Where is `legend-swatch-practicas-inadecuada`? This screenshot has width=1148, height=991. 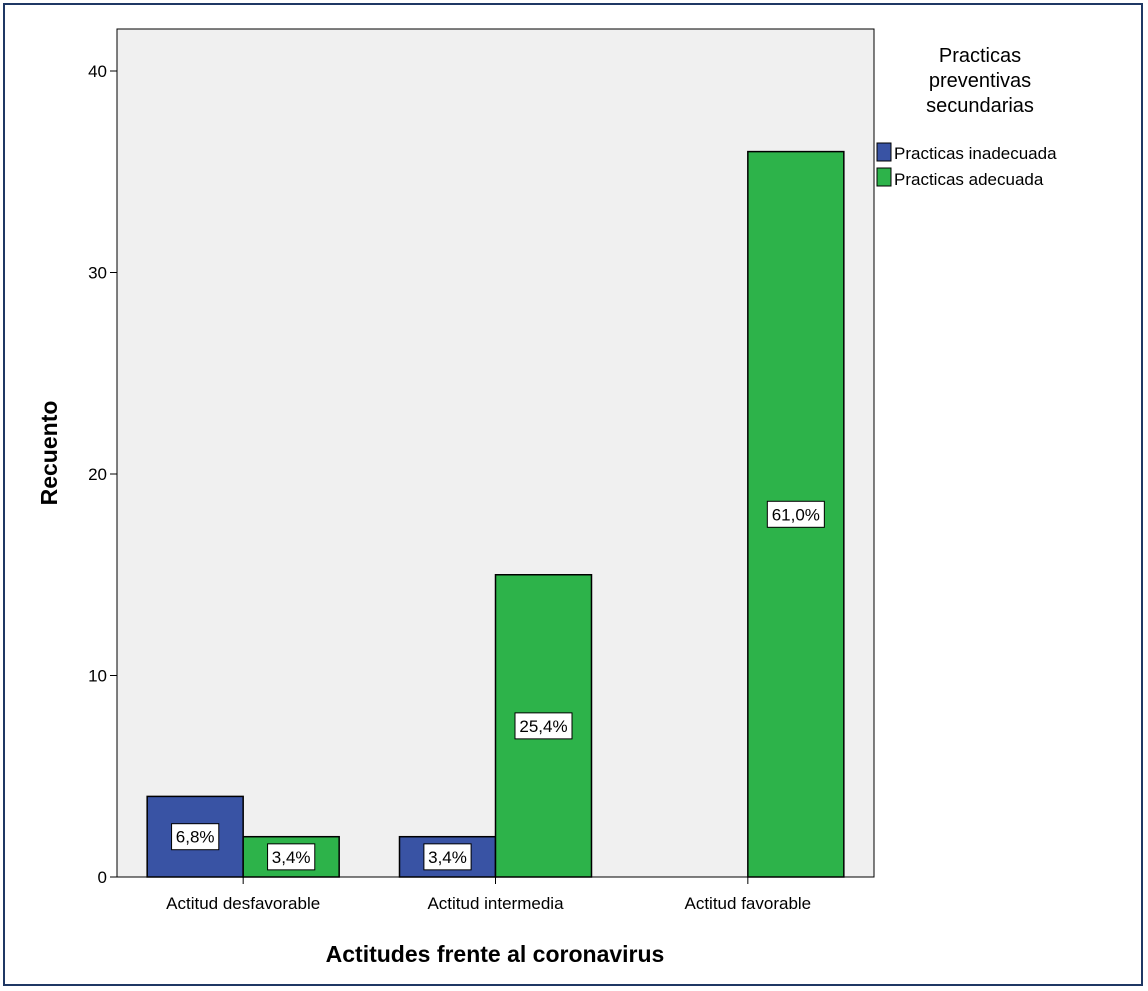 legend-swatch-practicas-inadecuada is located at coordinates (884, 152).